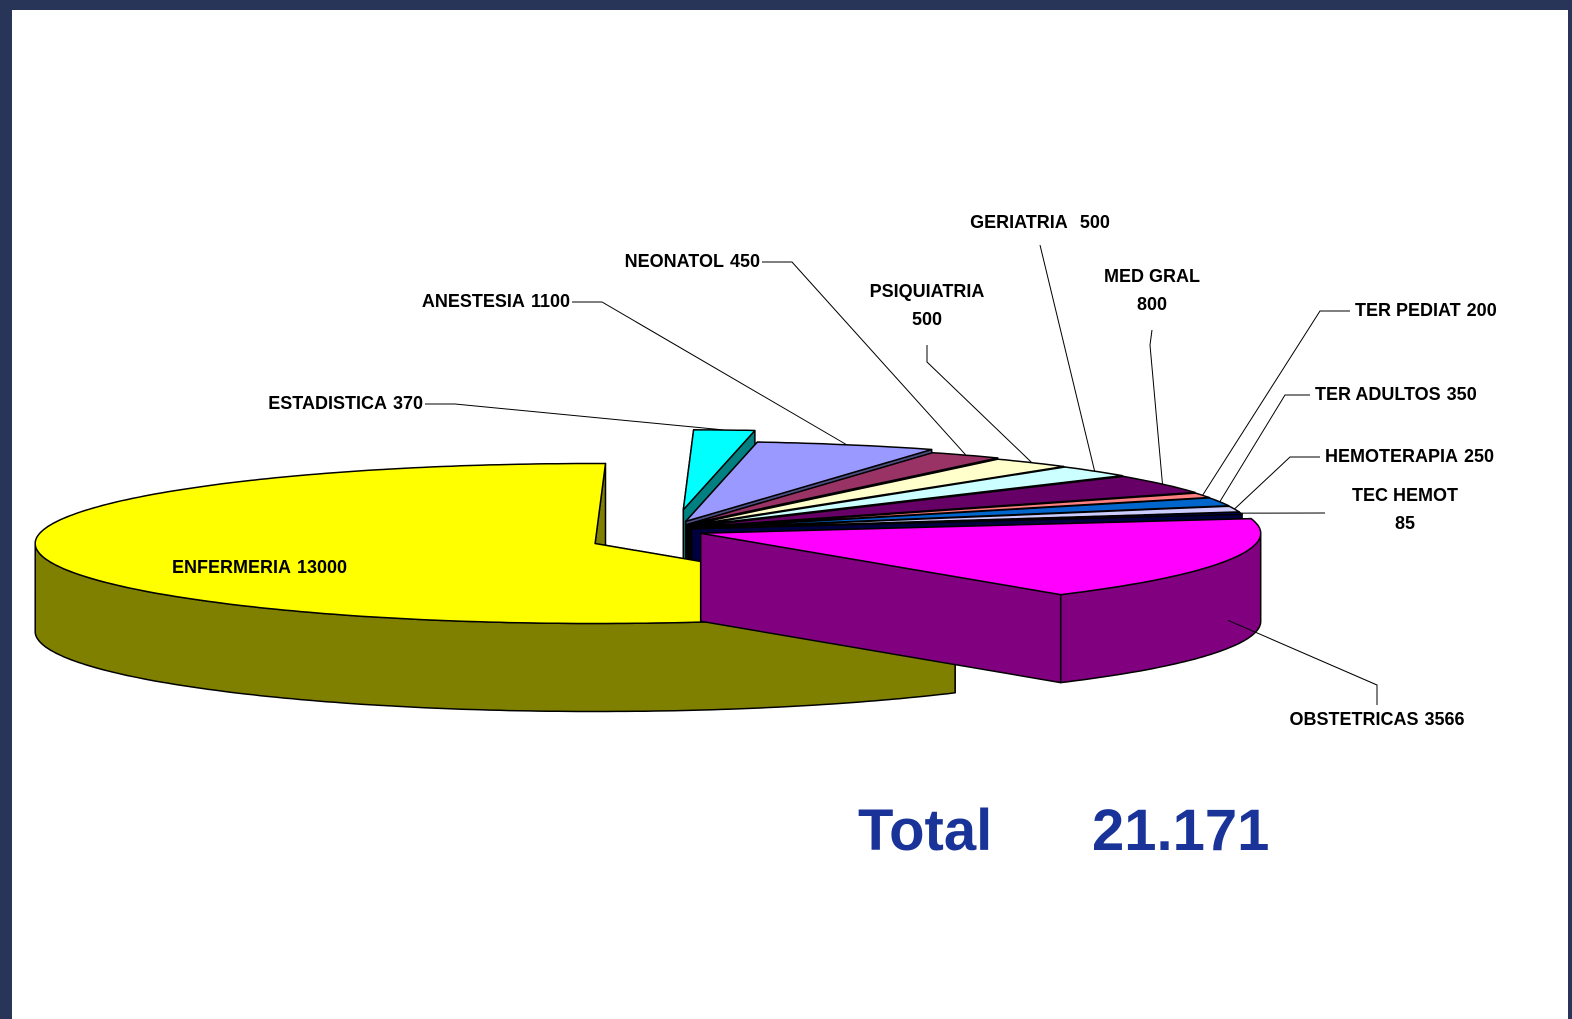 The image size is (1572, 1019). Describe the element at coordinates (980, 600) in the screenshot. I see `pie-slice` at that location.